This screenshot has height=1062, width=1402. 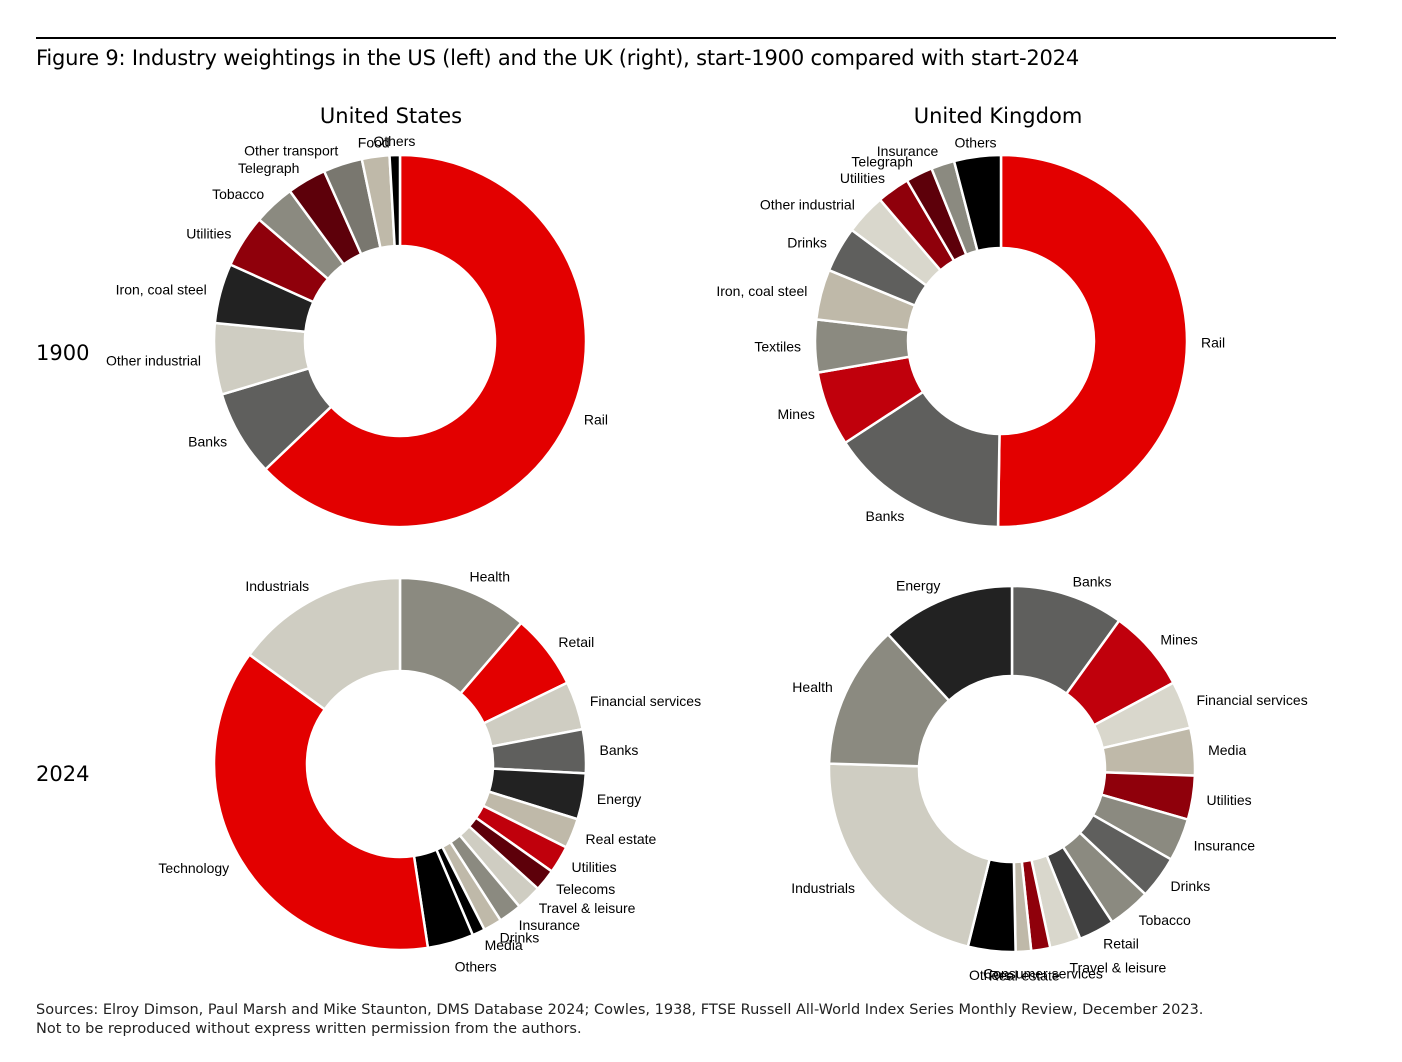 What do you see at coordinates (686, 38) in the screenshot?
I see `title-rule` at bounding box center [686, 38].